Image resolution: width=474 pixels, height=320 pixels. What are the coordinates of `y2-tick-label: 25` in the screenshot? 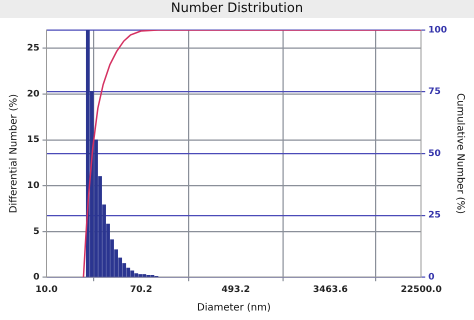 It's located at (434, 215).